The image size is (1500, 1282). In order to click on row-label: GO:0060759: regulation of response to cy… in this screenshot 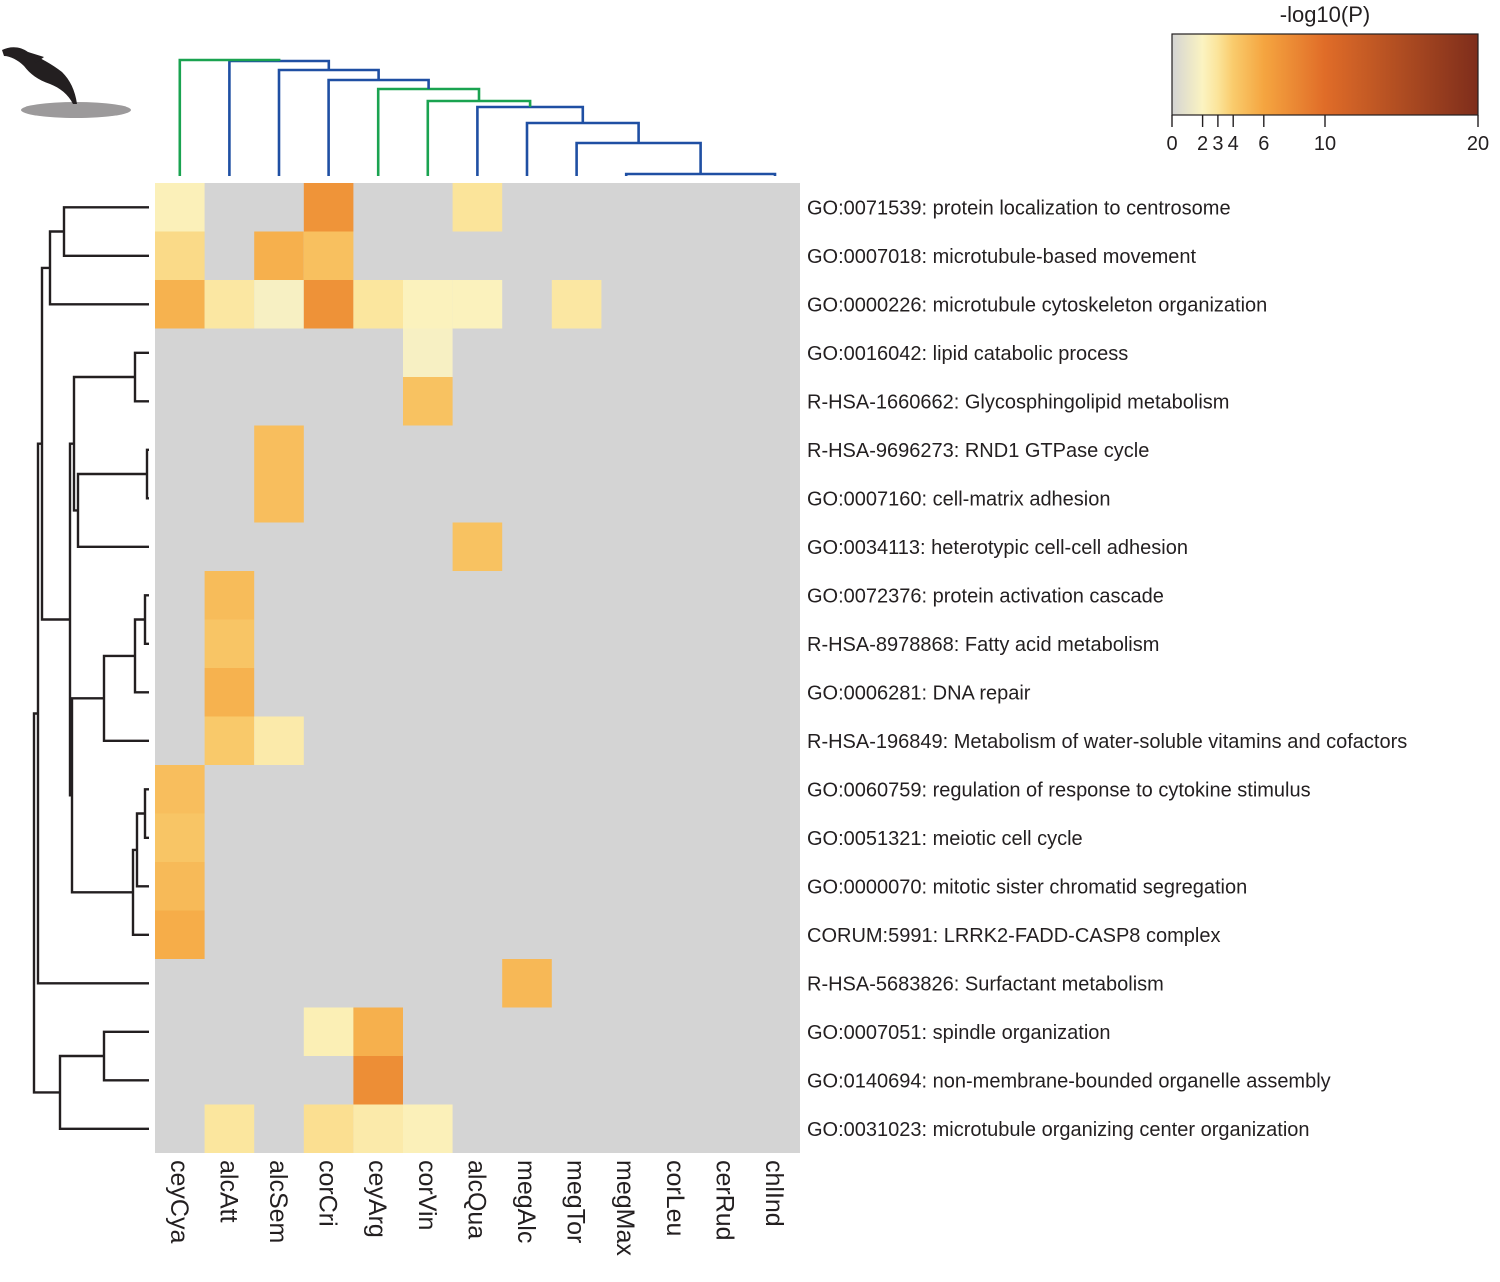, I will do `click(1059, 790)`.